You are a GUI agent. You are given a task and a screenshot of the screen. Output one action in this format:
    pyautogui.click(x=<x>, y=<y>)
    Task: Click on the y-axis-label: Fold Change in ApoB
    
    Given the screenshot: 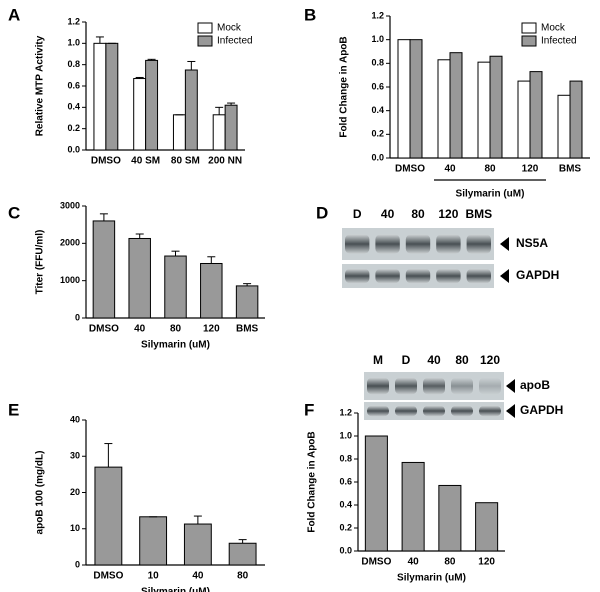 What is the action you would take?
    pyautogui.click(x=344, y=86)
    